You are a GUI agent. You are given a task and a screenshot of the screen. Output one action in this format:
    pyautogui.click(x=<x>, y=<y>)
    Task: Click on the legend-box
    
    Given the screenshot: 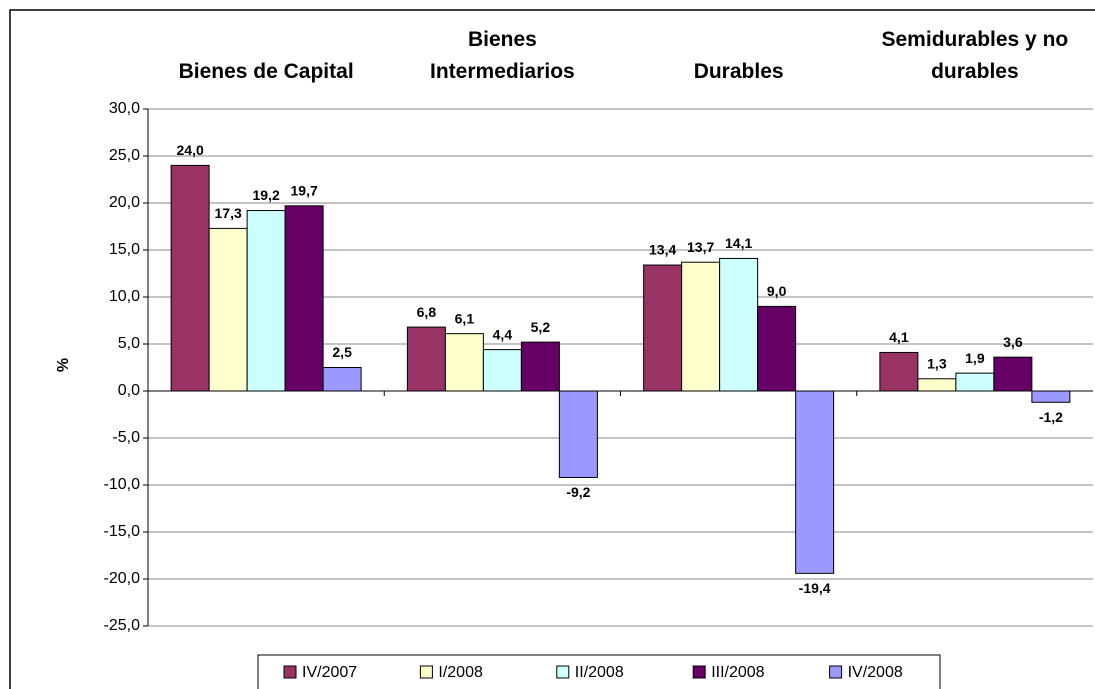 What is the action you would take?
    pyautogui.click(x=599, y=671)
    